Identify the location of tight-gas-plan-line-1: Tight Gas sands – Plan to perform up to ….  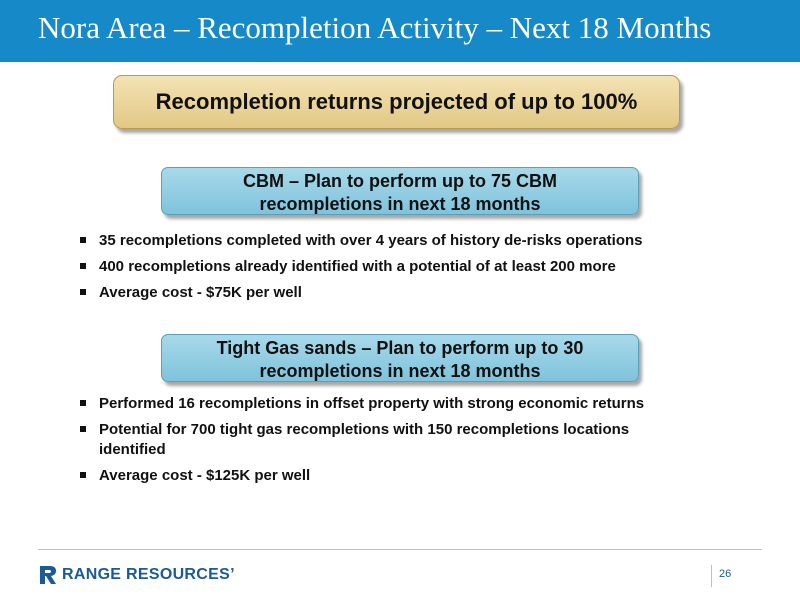
(400, 348).